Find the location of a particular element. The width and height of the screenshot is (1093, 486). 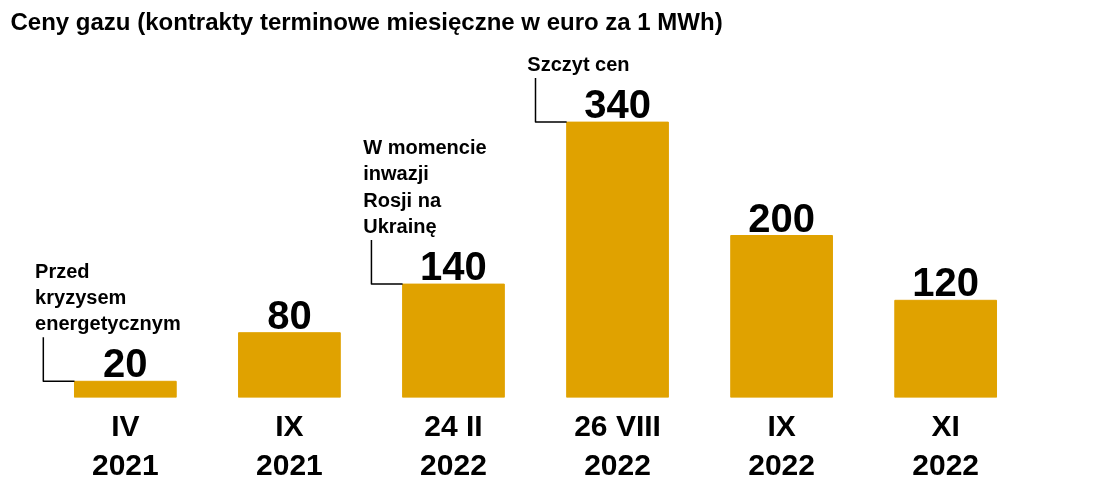

data-label: 80 is located at coordinates (289, 314).